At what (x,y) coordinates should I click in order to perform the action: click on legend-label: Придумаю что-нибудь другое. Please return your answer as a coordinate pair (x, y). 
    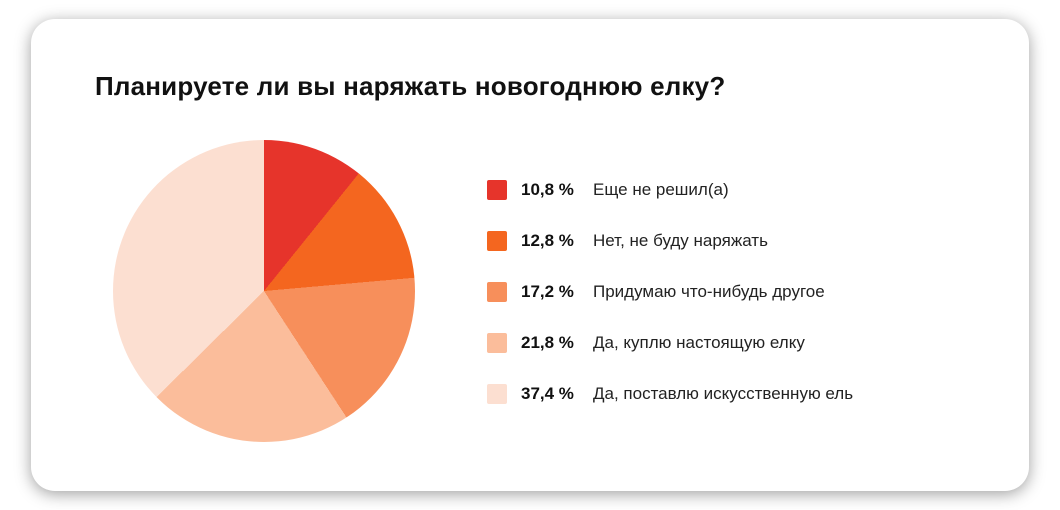
    Looking at the image, I should click on (709, 291).